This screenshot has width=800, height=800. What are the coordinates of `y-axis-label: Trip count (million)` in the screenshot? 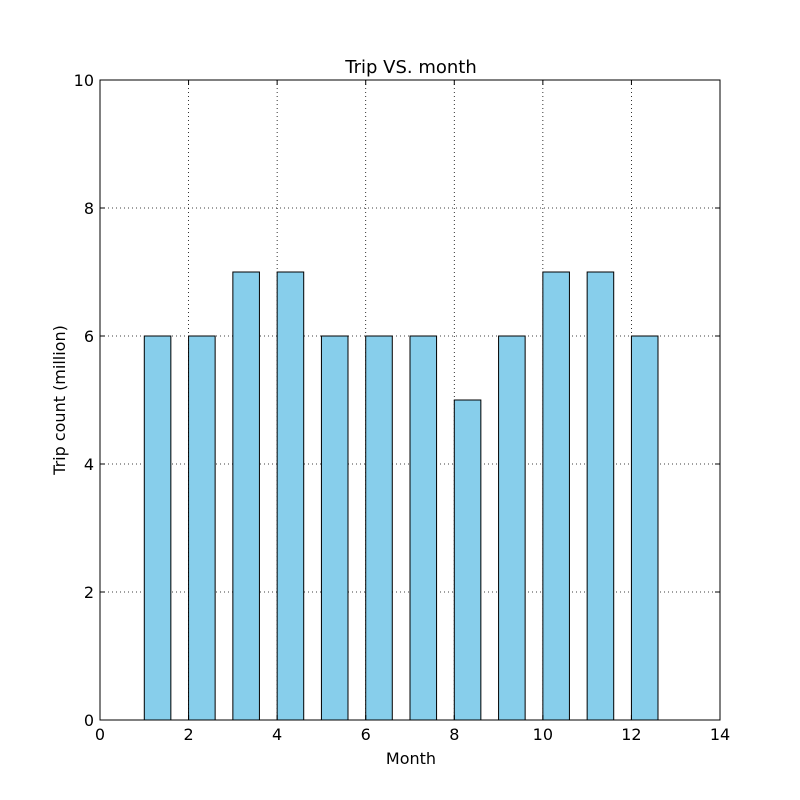 It's located at (59, 400).